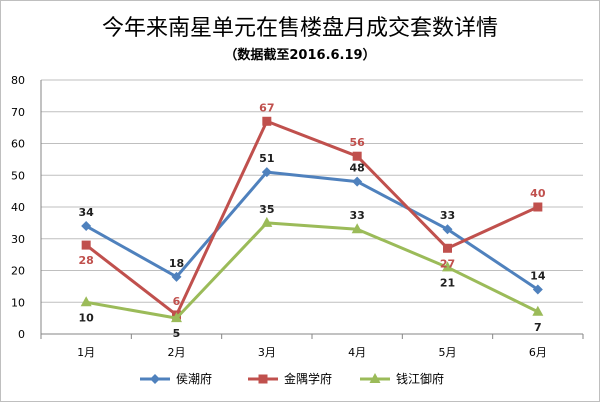 Image resolution: width=600 pixels, height=402 pixels. Describe the element at coordinates (18, 239) in the screenshot. I see `y-tick-label: 30` at that location.